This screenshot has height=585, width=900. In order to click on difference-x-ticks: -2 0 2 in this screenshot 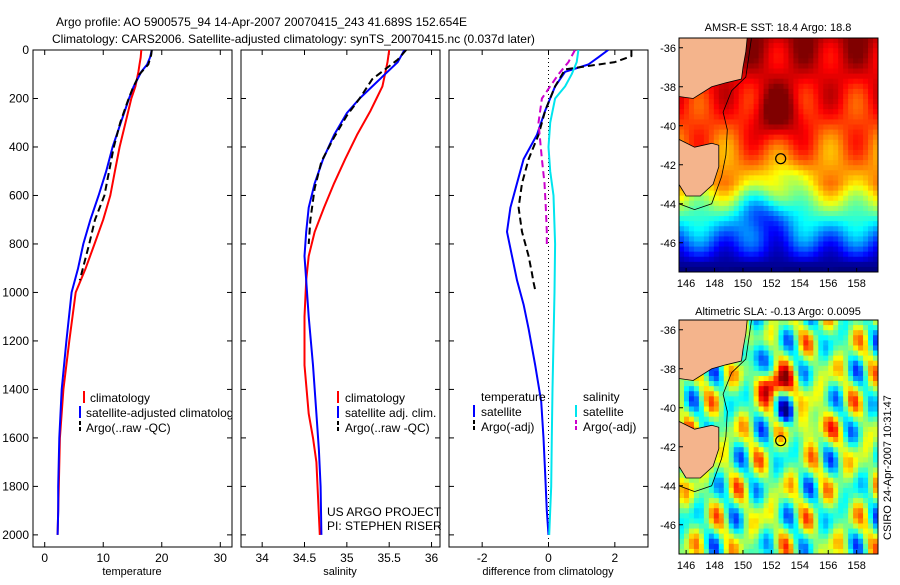, I will do `click(547, 307)`.